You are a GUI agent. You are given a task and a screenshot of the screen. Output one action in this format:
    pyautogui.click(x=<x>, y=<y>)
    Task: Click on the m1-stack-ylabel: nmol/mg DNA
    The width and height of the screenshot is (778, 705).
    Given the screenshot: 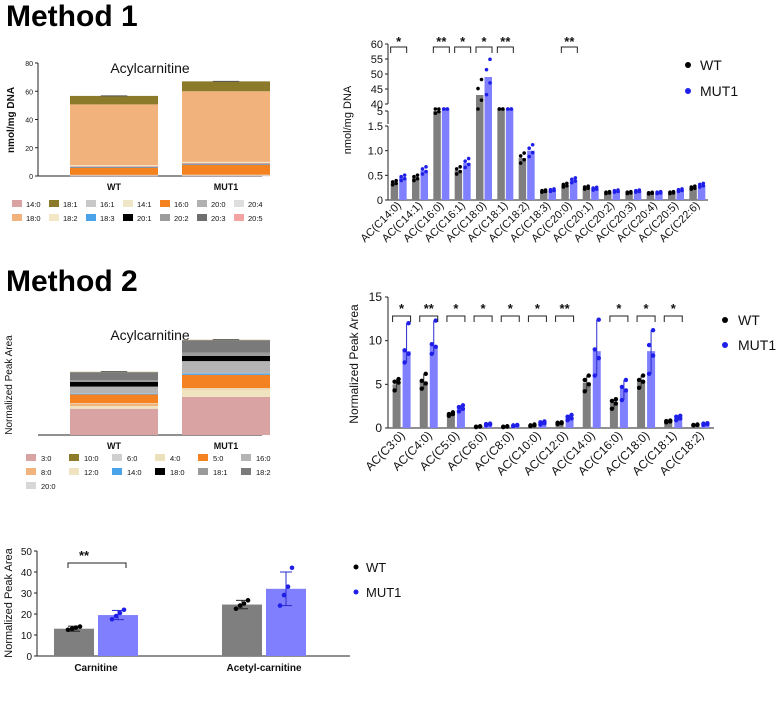 What is the action you would take?
    pyautogui.click(x=11, y=120)
    